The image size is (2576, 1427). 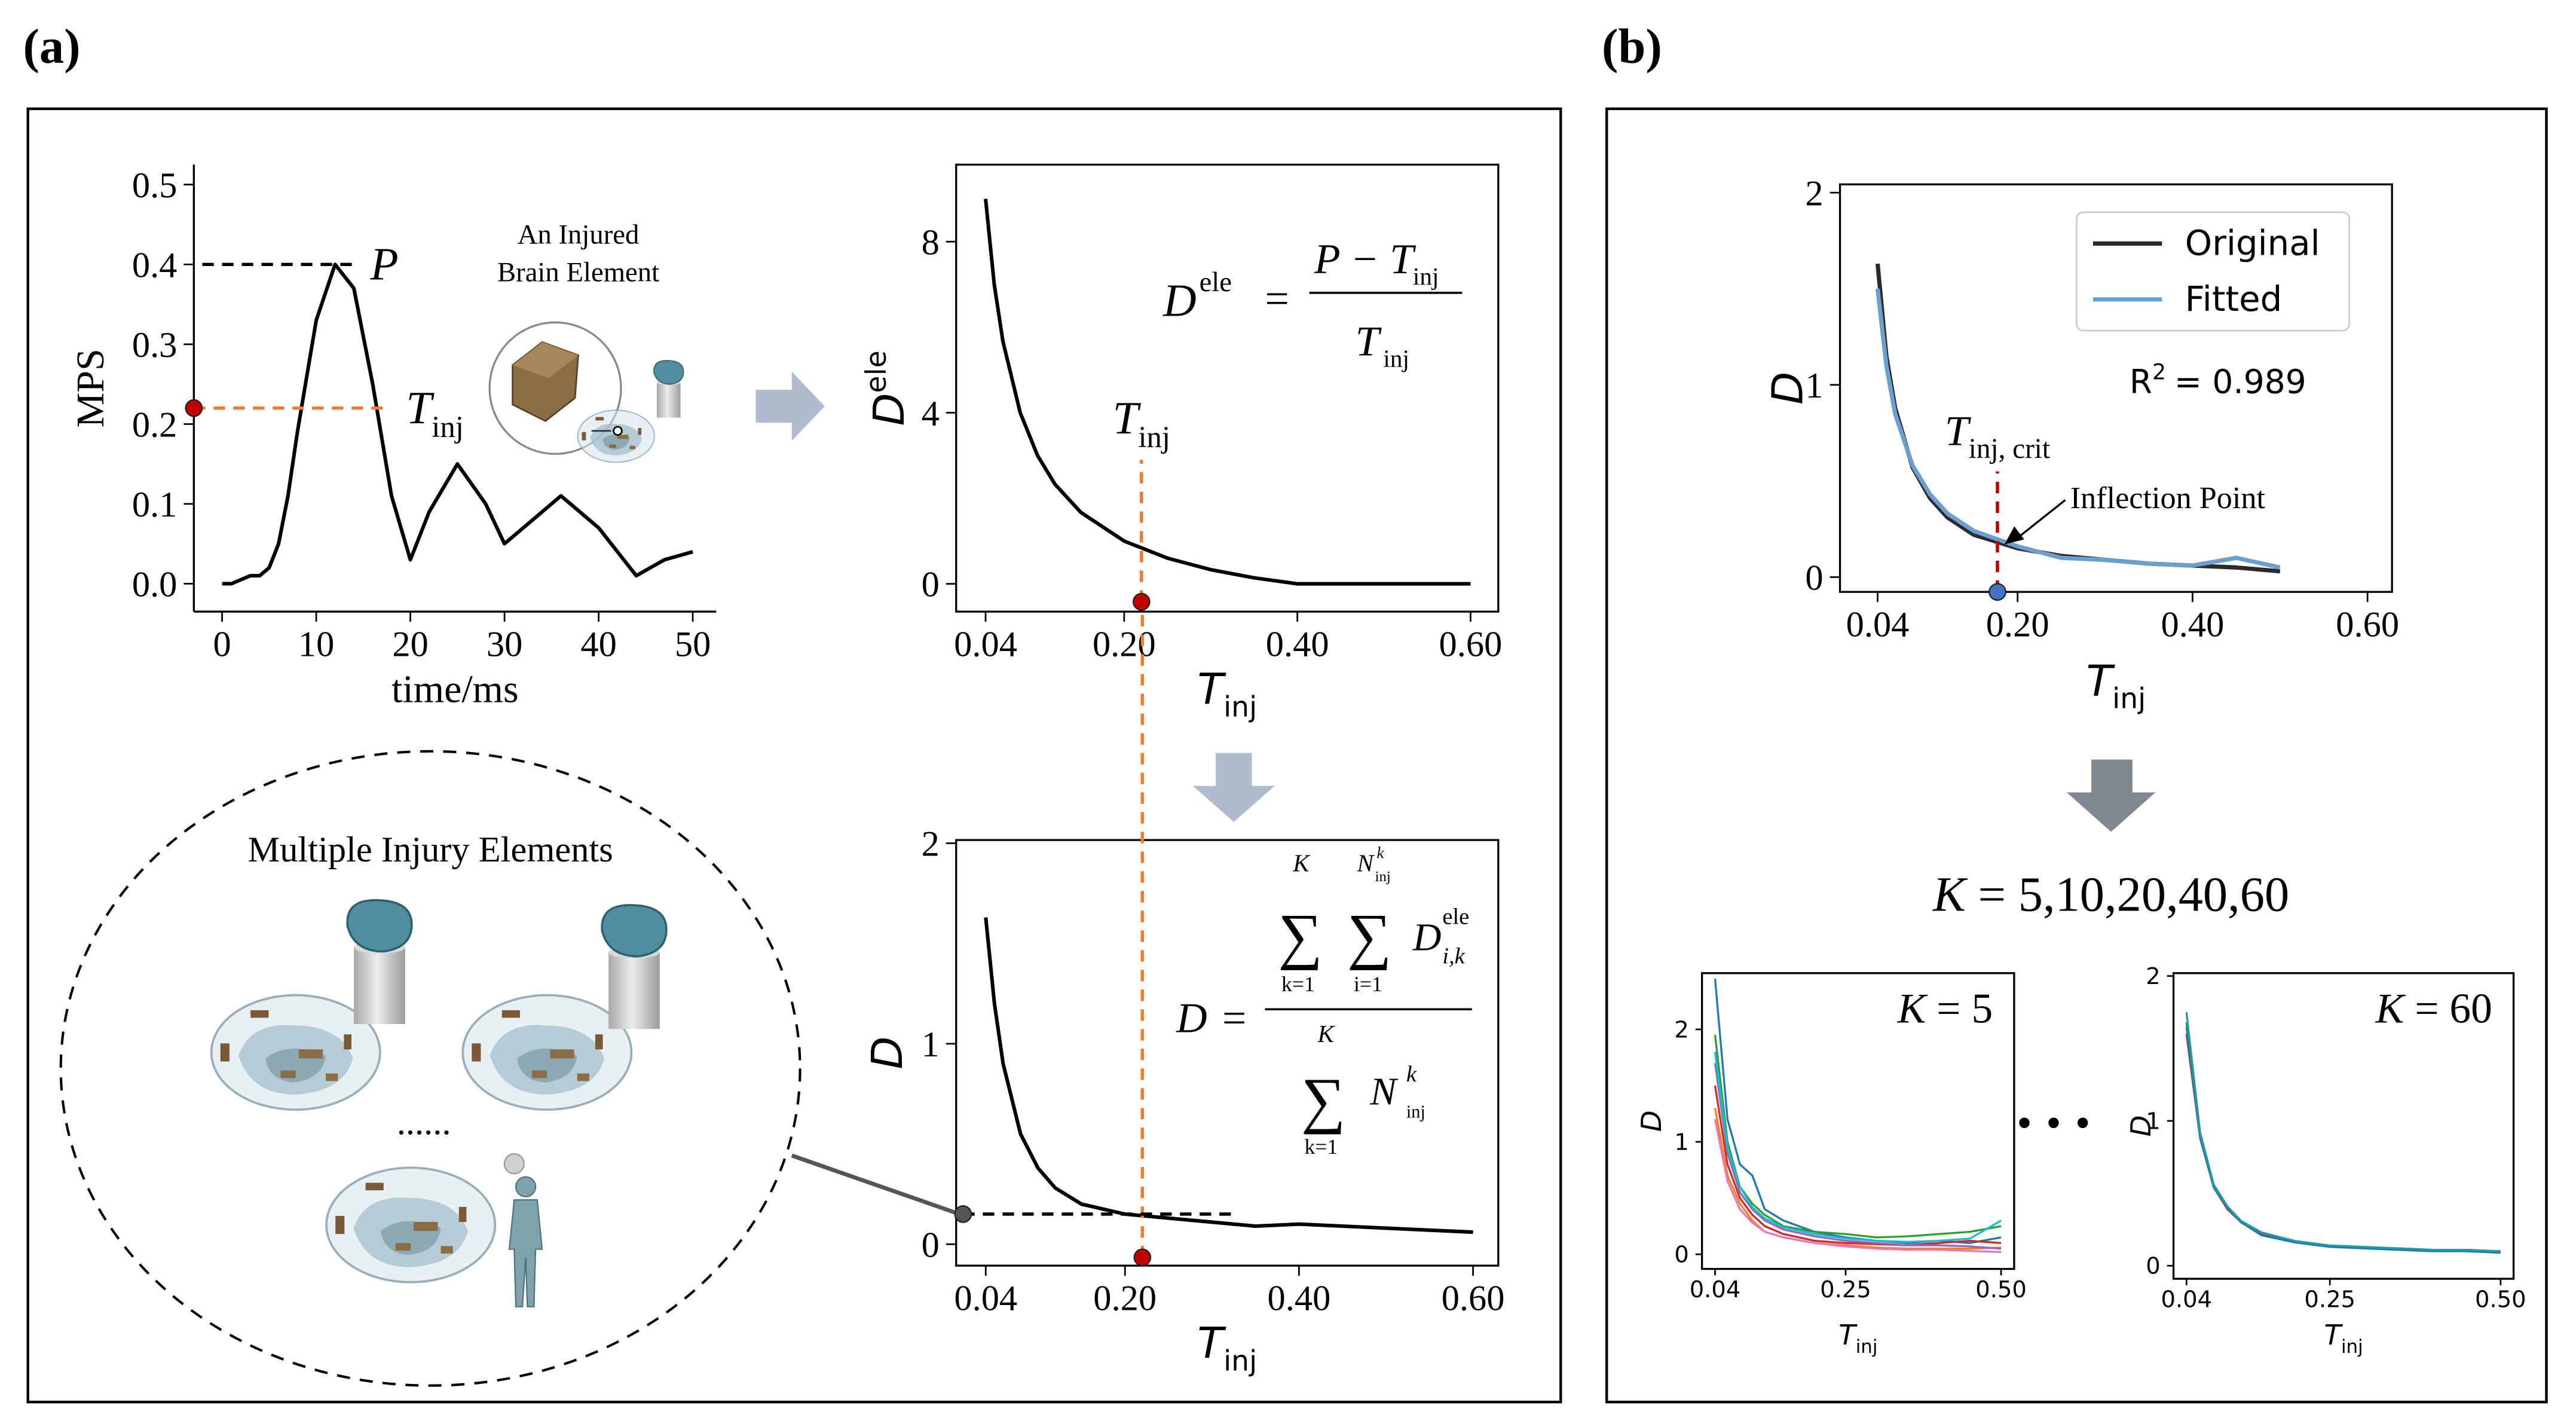 What do you see at coordinates (876, 371) in the screenshot?
I see `y-axis-label-part: ele` at bounding box center [876, 371].